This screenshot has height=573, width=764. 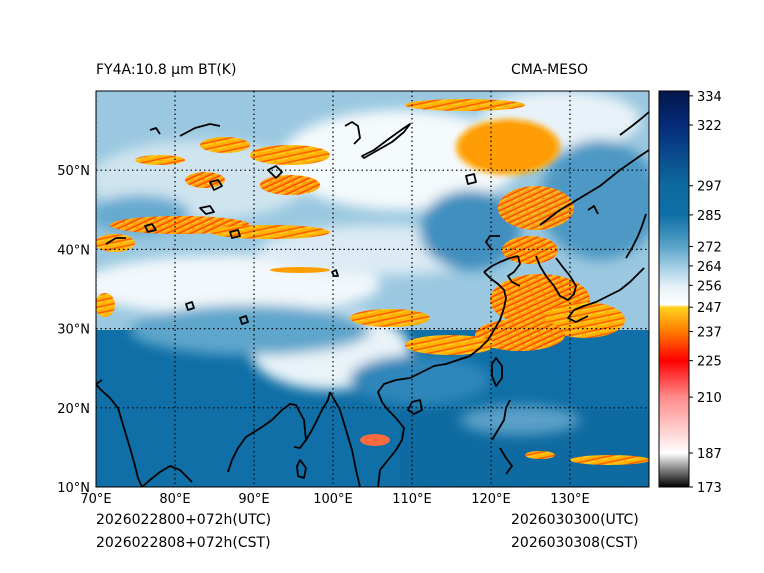 I want to click on colorbar-label: 225, so click(x=709, y=362).